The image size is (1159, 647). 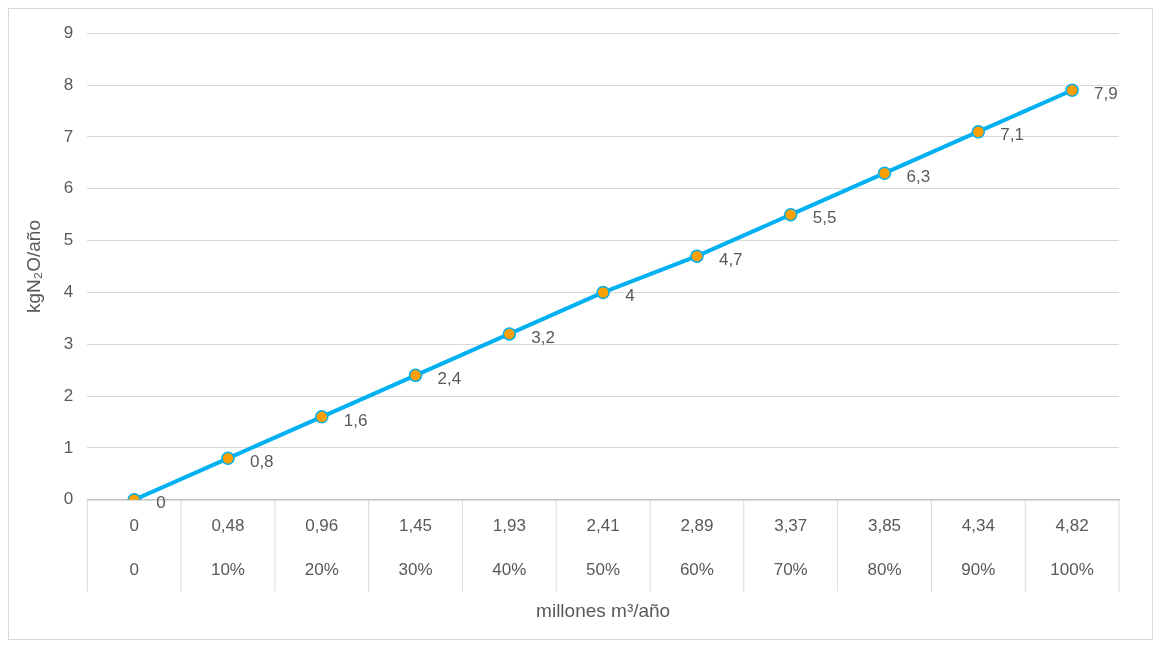 What do you see at coordinates (1012, 135) in the screenshot?
I see `data-label: 7,1` at bounding box center [1012, 135].